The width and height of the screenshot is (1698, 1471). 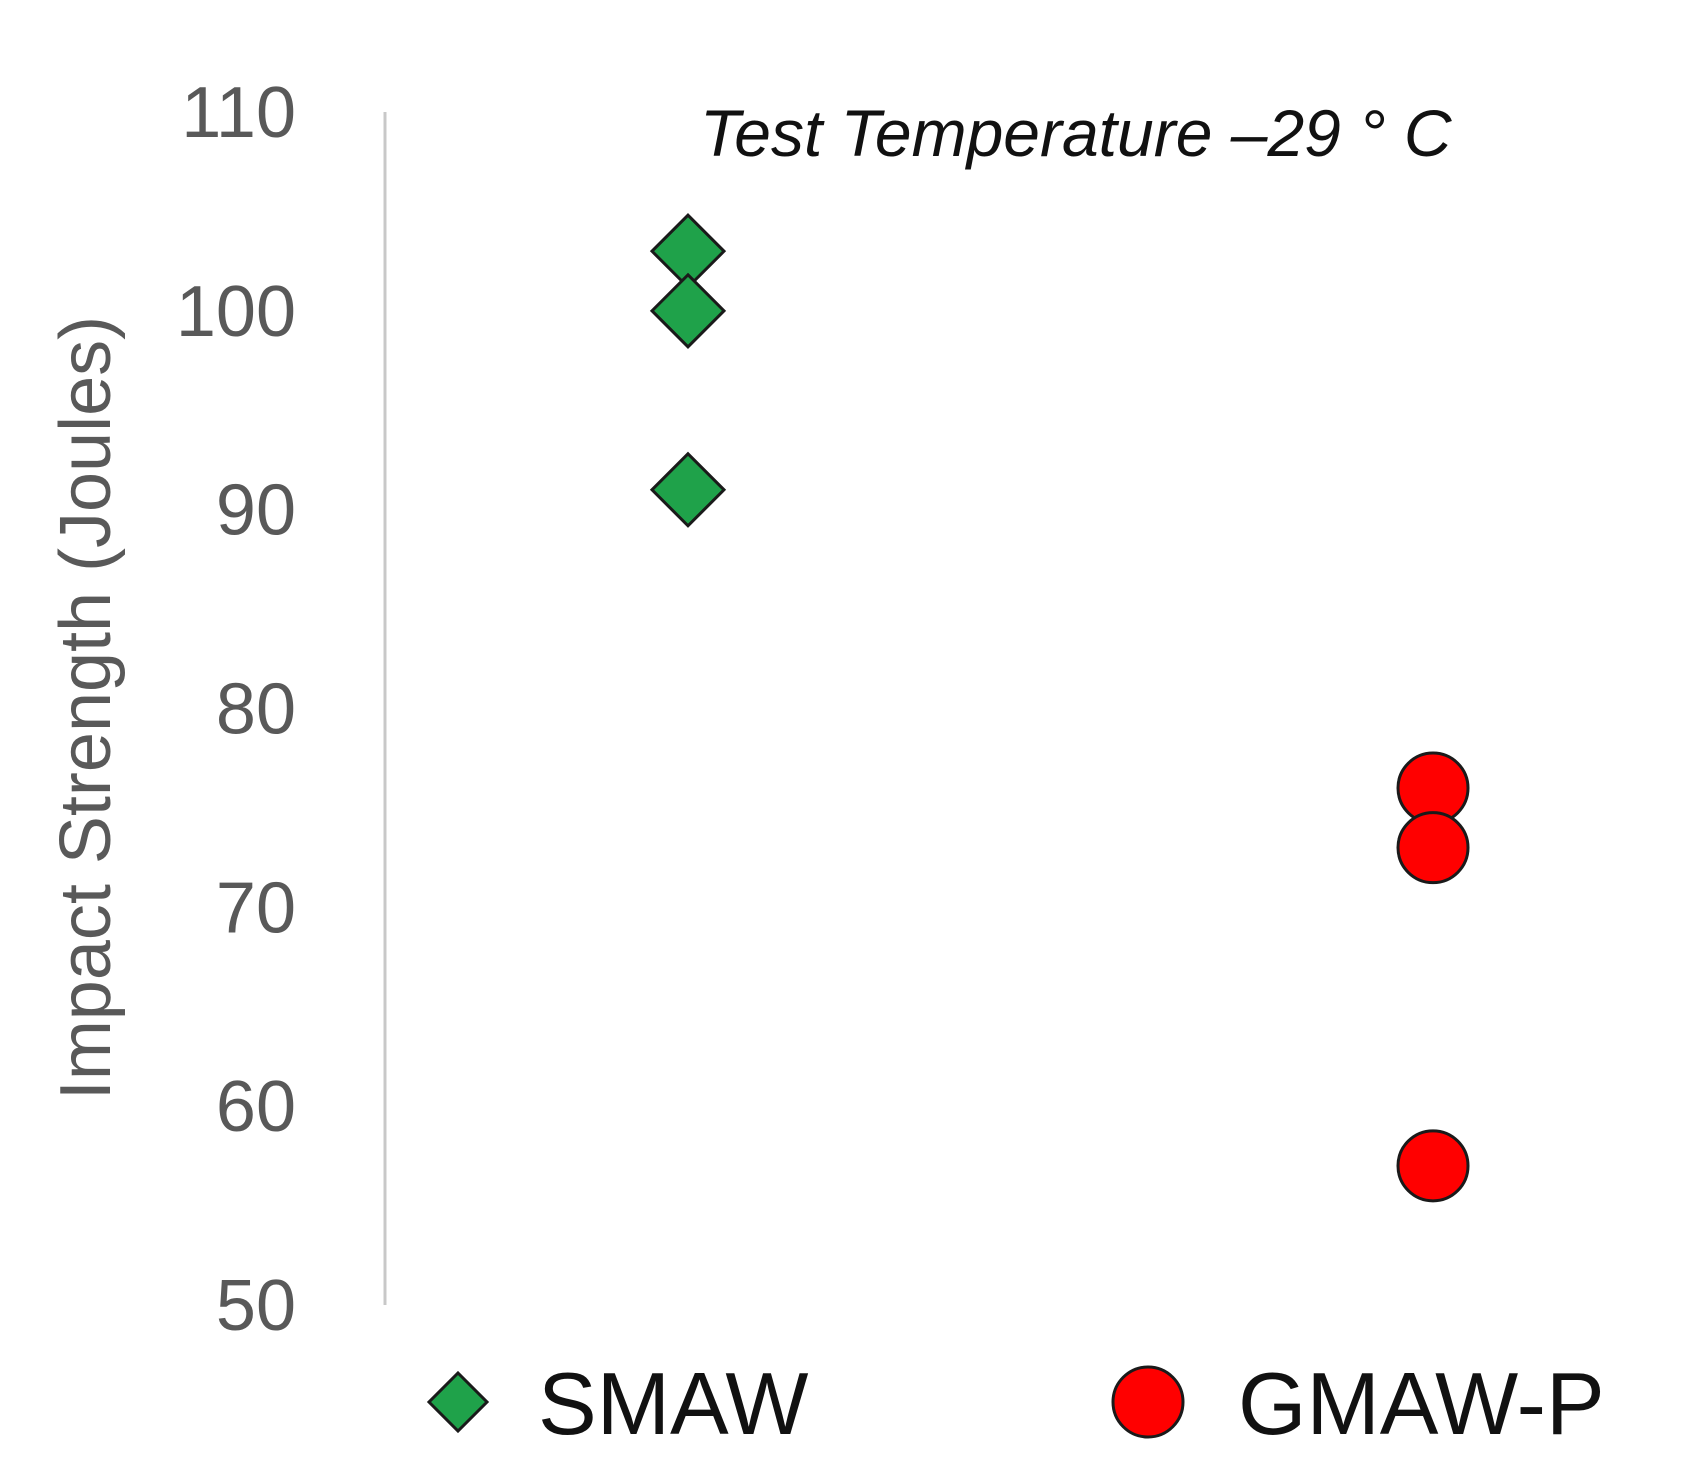 What do you see at coordinates (1076, 133) in the screenshot?
I see `chart-annotation: Test Temperature –29 ° C` at bounding box center [1076, 133].